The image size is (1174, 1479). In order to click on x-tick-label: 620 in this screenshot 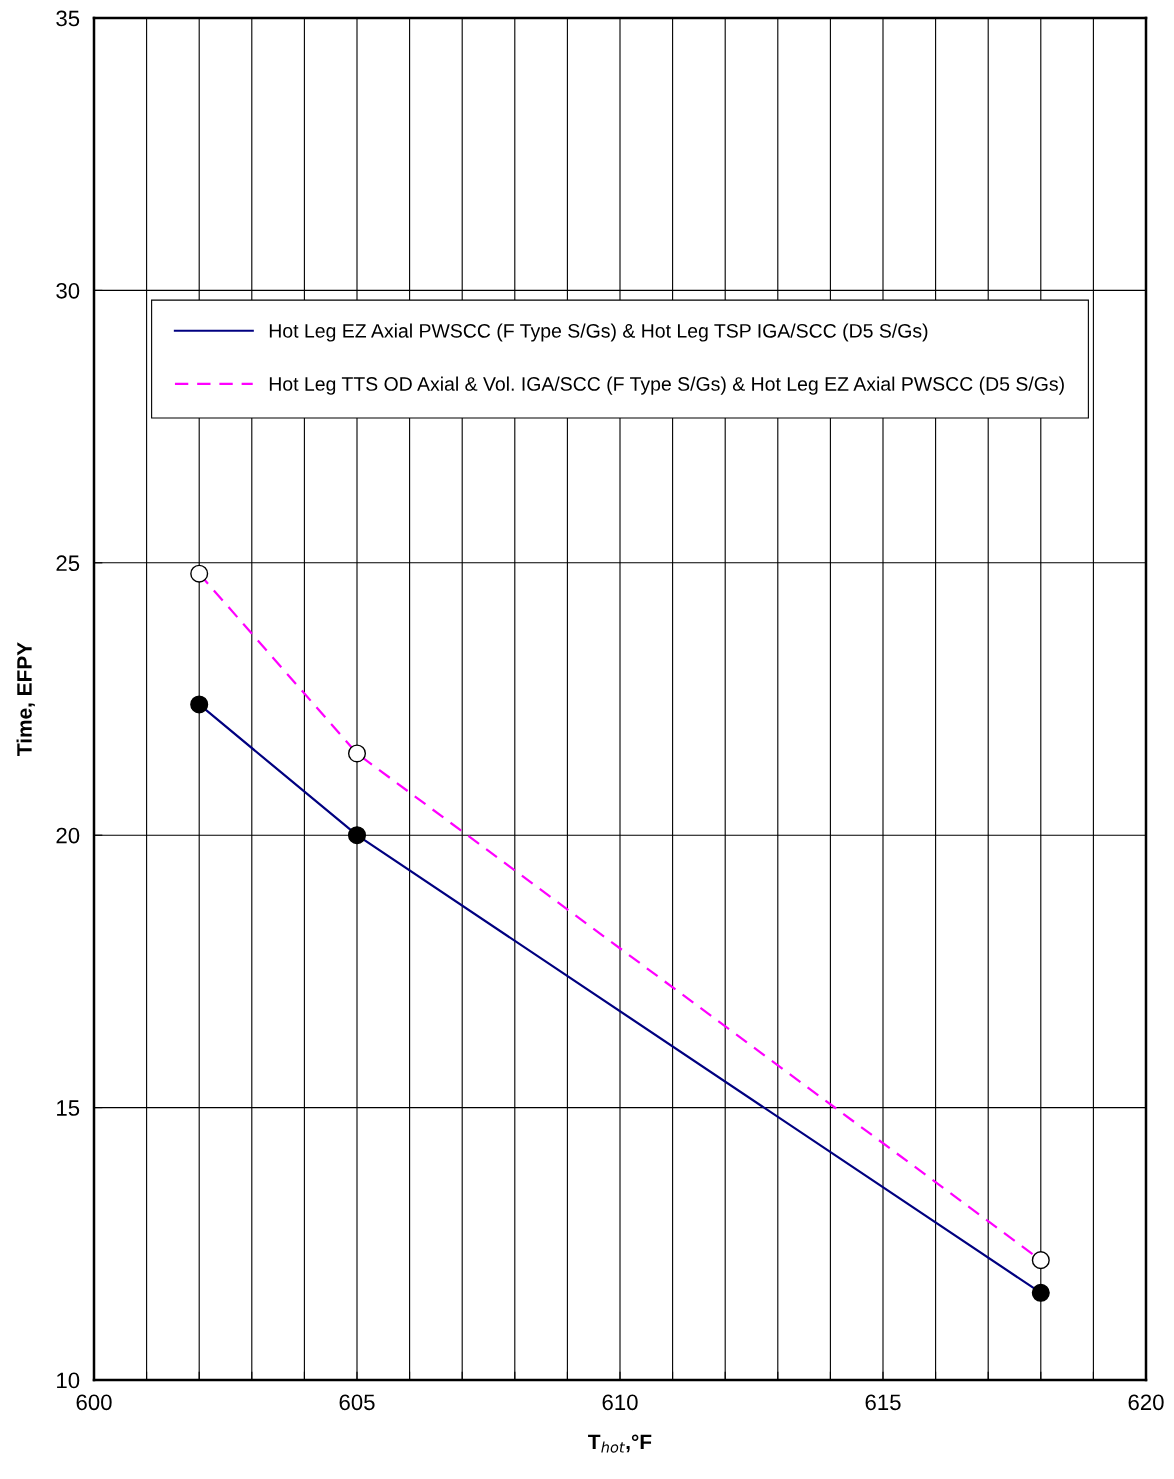, I will do `click(1146, 1402)`.